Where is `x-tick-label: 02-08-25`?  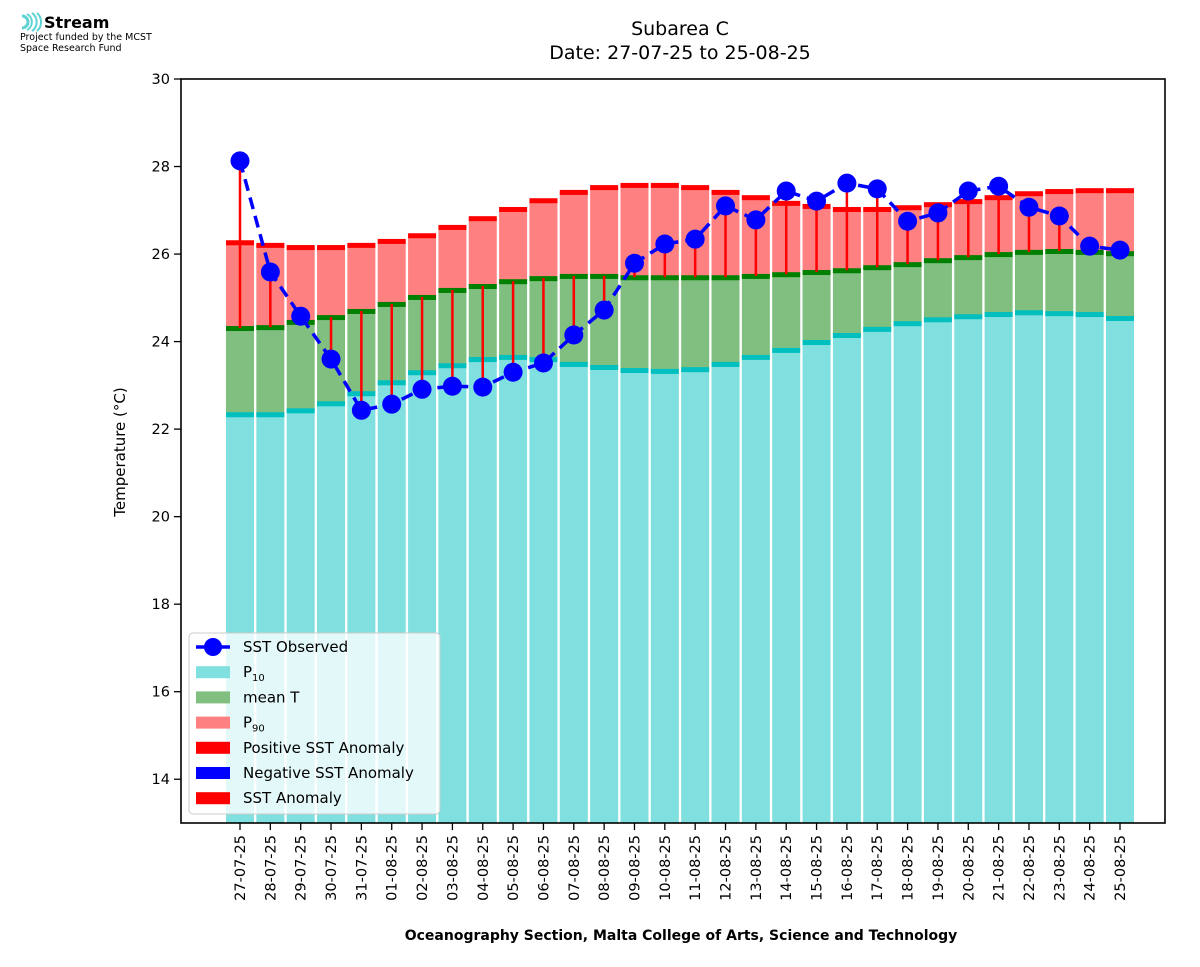 x-tick-label: 02-08-25 is located at coordinates (423, 868).